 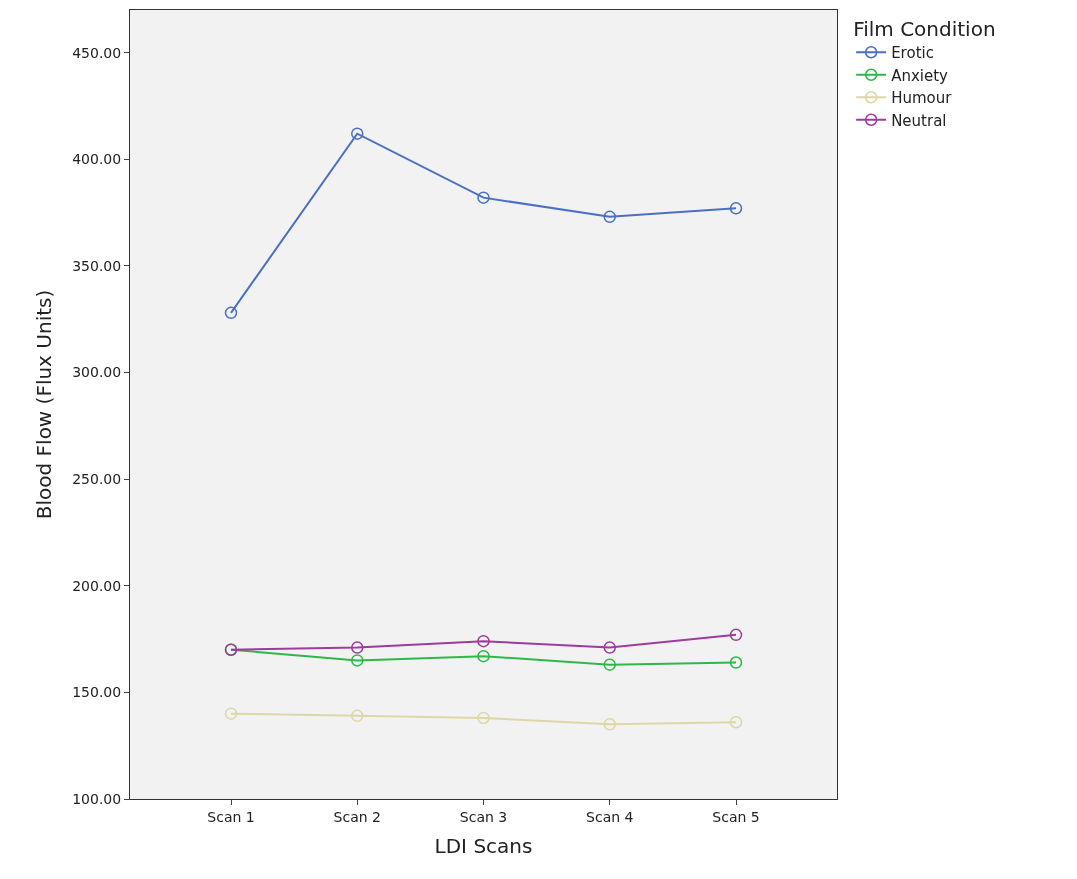 I want to click on x-axis-title: LDI Scans, so click(x=483, y=846).